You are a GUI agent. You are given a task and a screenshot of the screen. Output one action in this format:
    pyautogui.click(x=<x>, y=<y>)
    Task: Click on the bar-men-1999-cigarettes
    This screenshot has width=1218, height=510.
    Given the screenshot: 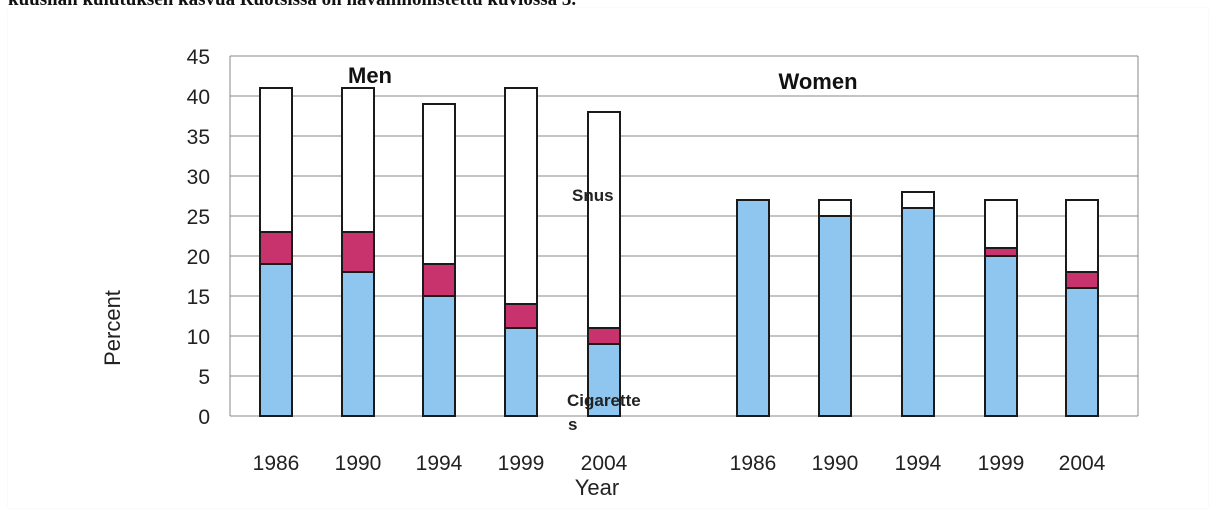 What is the action you would take?
    pyautogui.click(x=521, y=372)
    